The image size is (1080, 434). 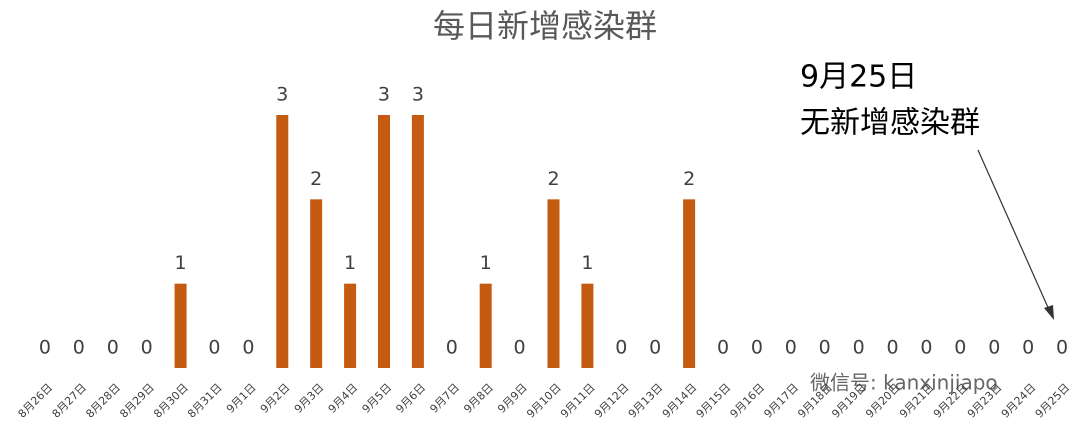 What do you see at coordinates (904, 383) in the screenshot?
I see `watermark: 微信号: kanxinjiapo` at bounding box center [904, 383].